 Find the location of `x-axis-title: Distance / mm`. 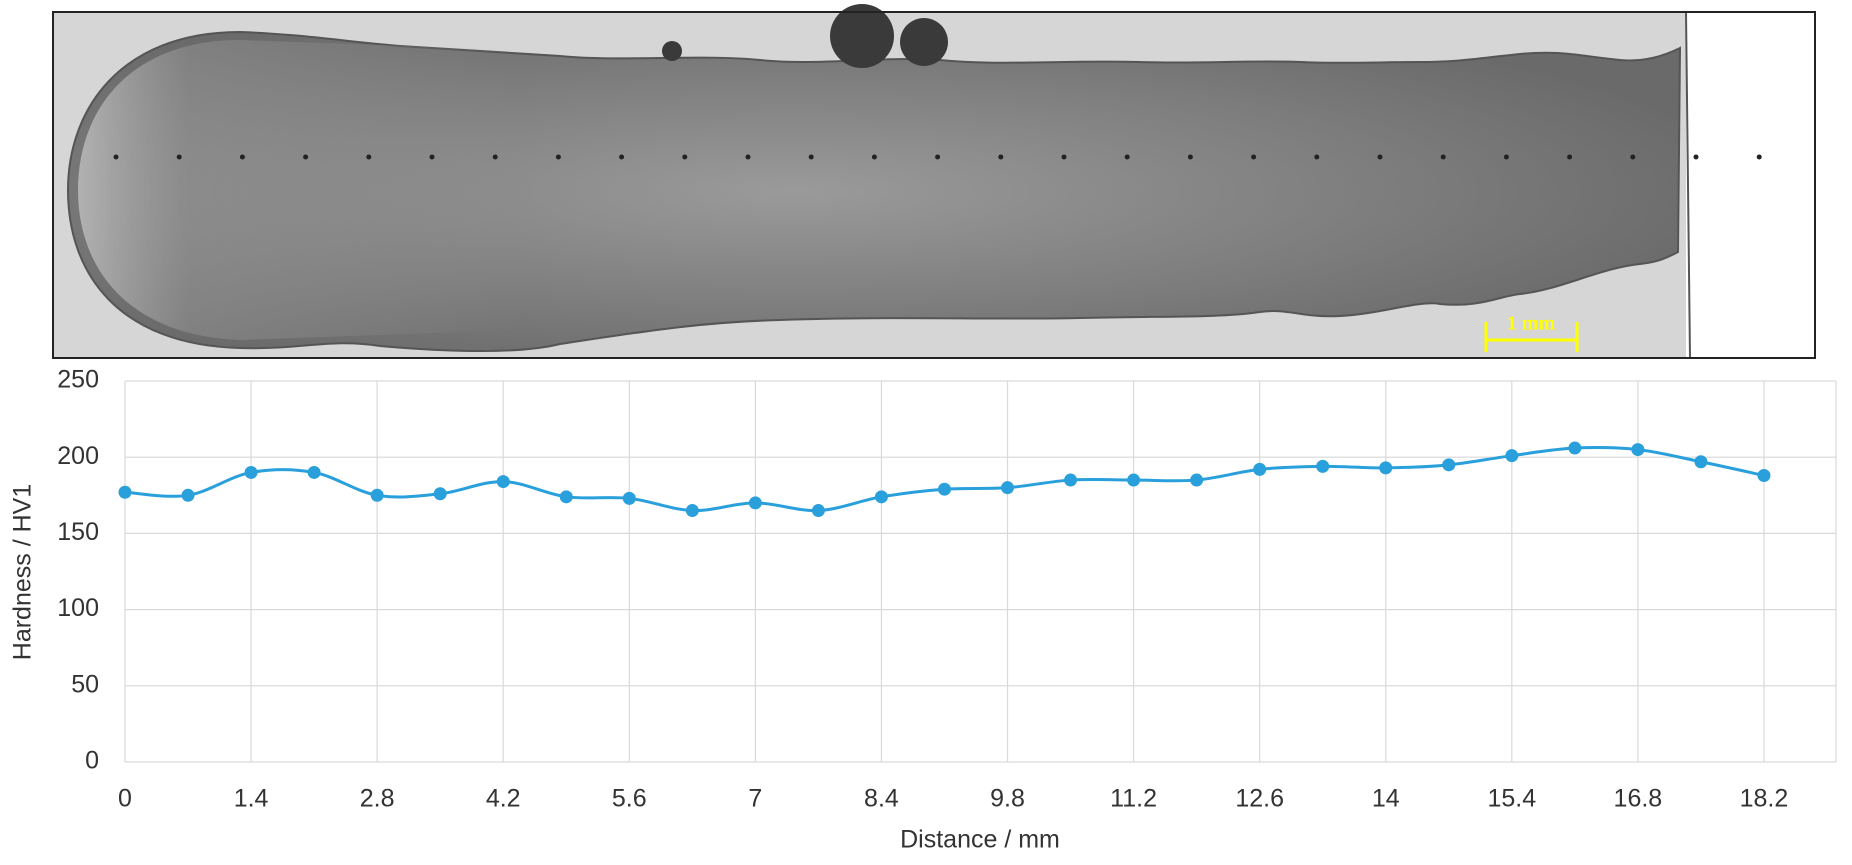

x-axis-title: Distance / mm is located at coordinates (980, 840).